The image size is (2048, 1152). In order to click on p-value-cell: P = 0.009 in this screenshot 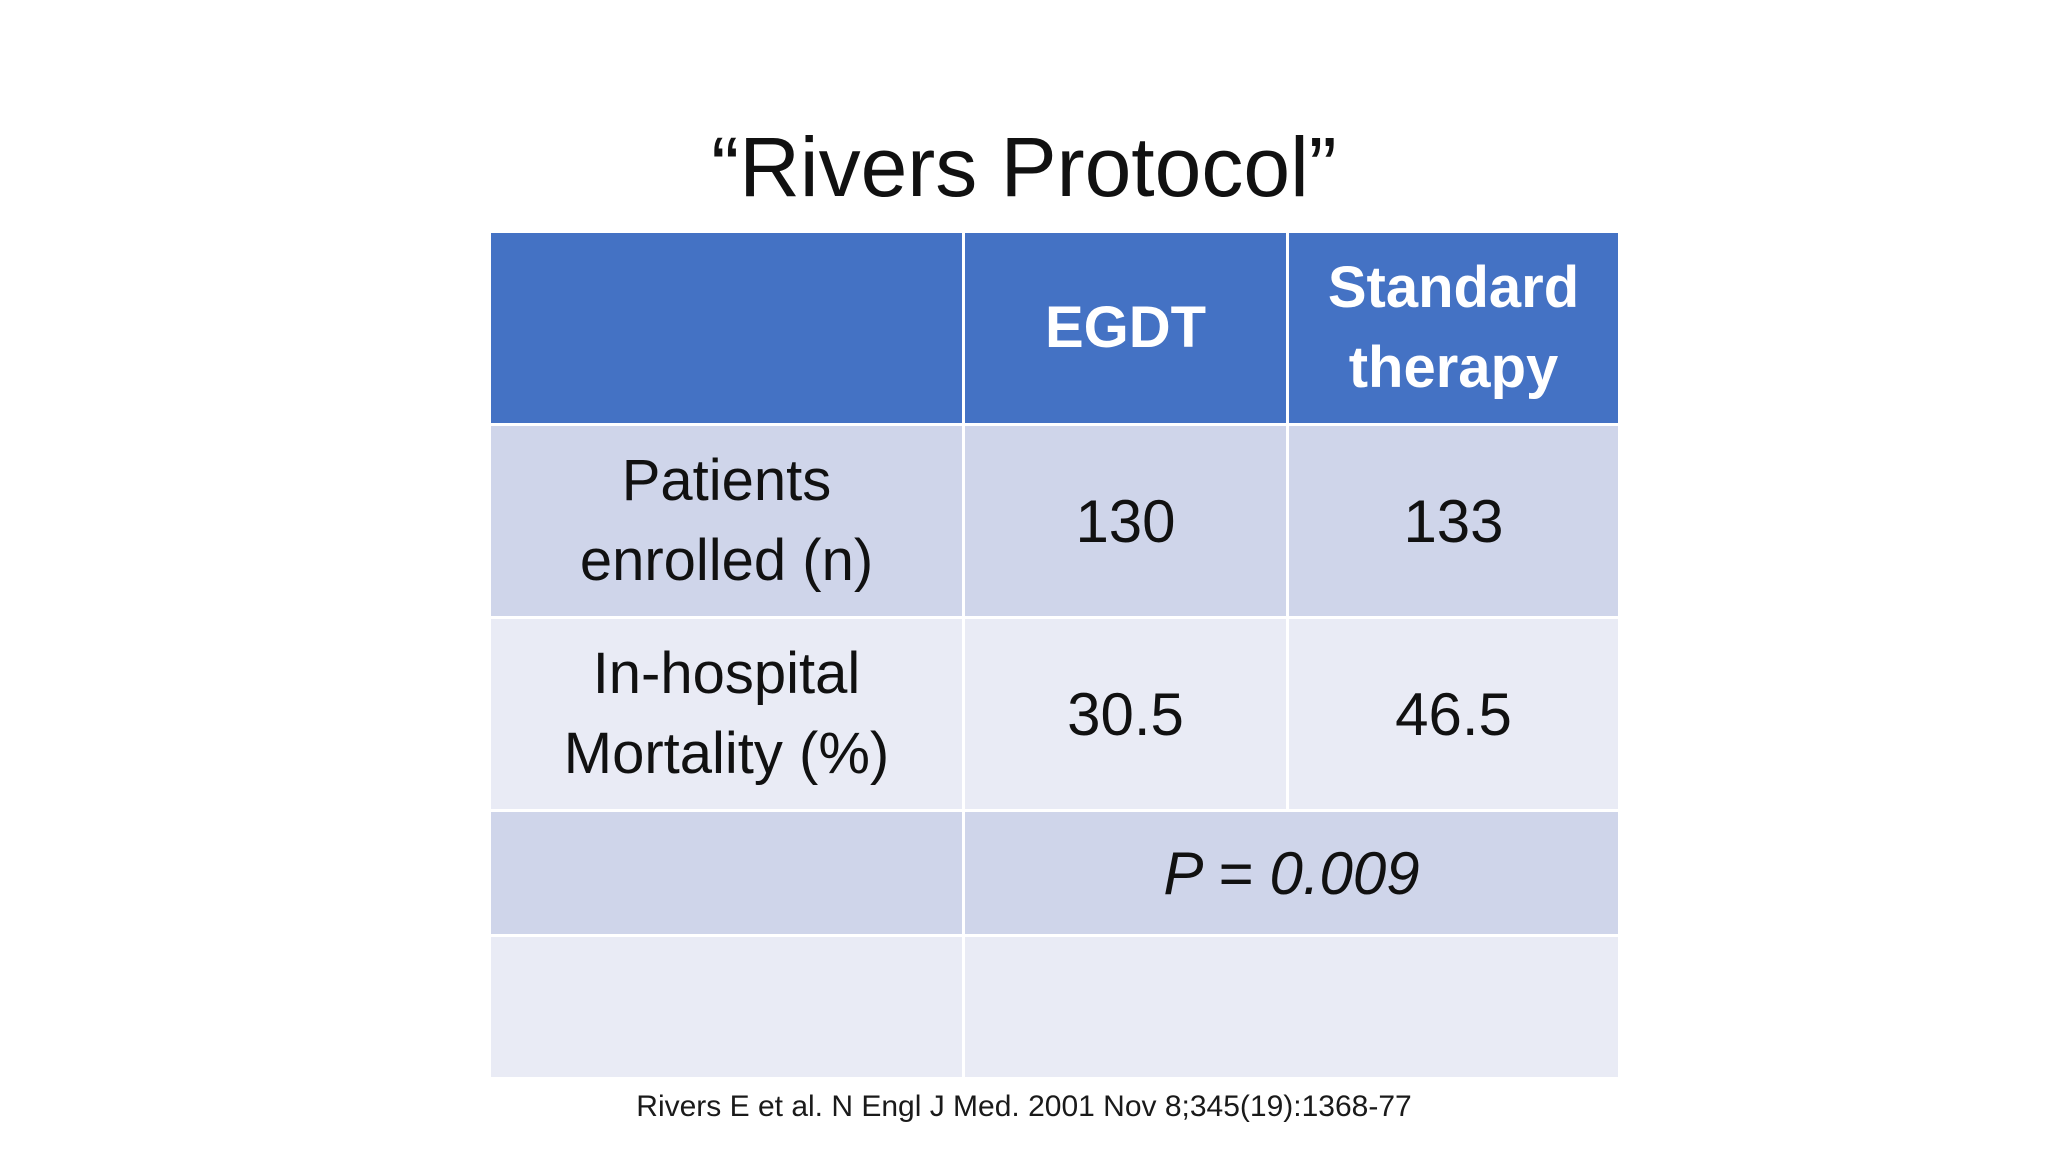, I will do `click(1291, 873)`.